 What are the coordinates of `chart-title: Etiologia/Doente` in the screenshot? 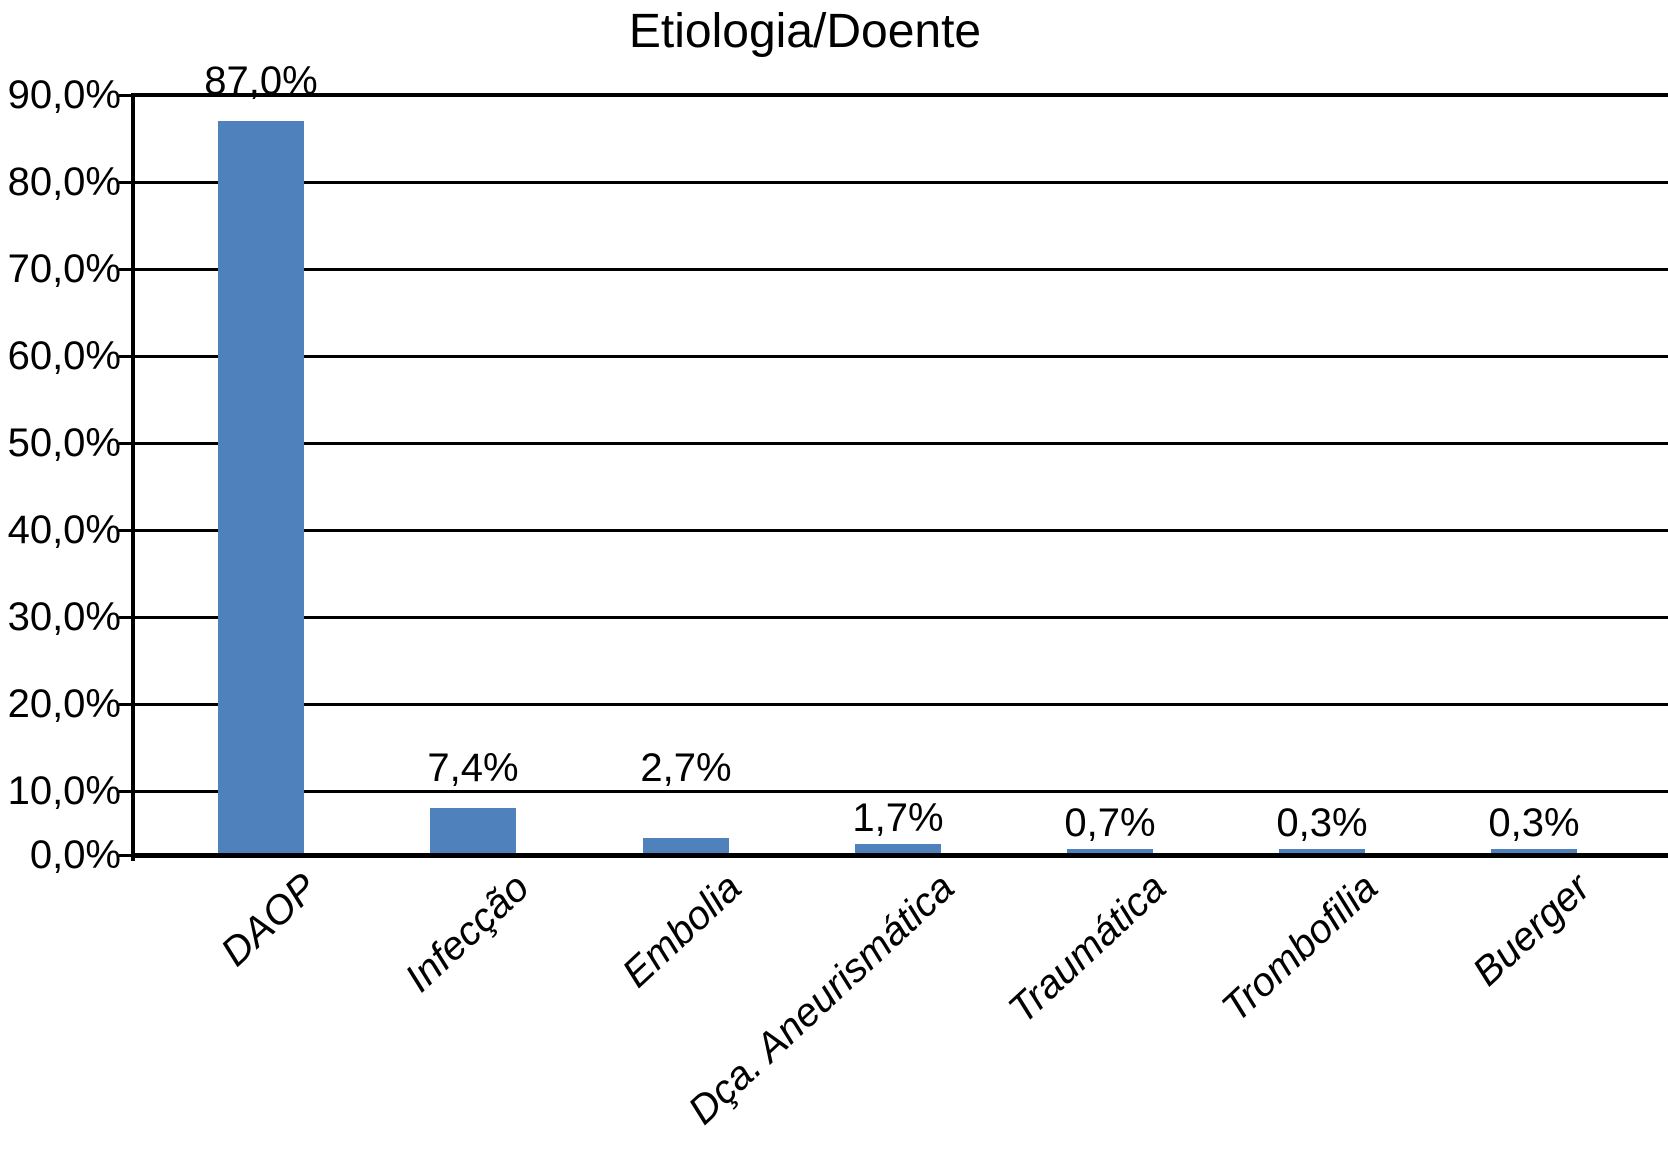 It's located at (805, 31).